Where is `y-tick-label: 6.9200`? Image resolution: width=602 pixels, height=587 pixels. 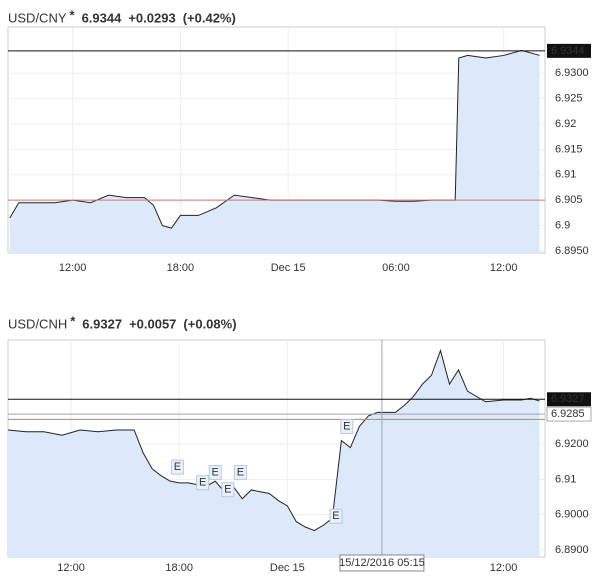
y-tick-label: 6.9200 is located at coordinates (572, 444).